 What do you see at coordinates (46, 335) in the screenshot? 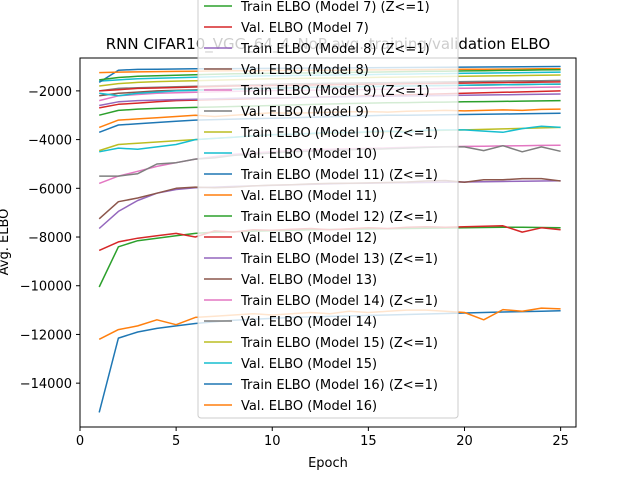
I see `y-tick-label: −12000` at bounding box center [46, 335].